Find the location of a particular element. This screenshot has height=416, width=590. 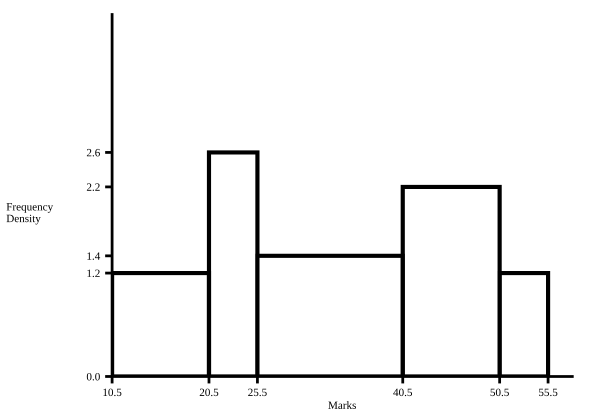

y-axis-title: Frequency Density is located at coordinates (30, 213).